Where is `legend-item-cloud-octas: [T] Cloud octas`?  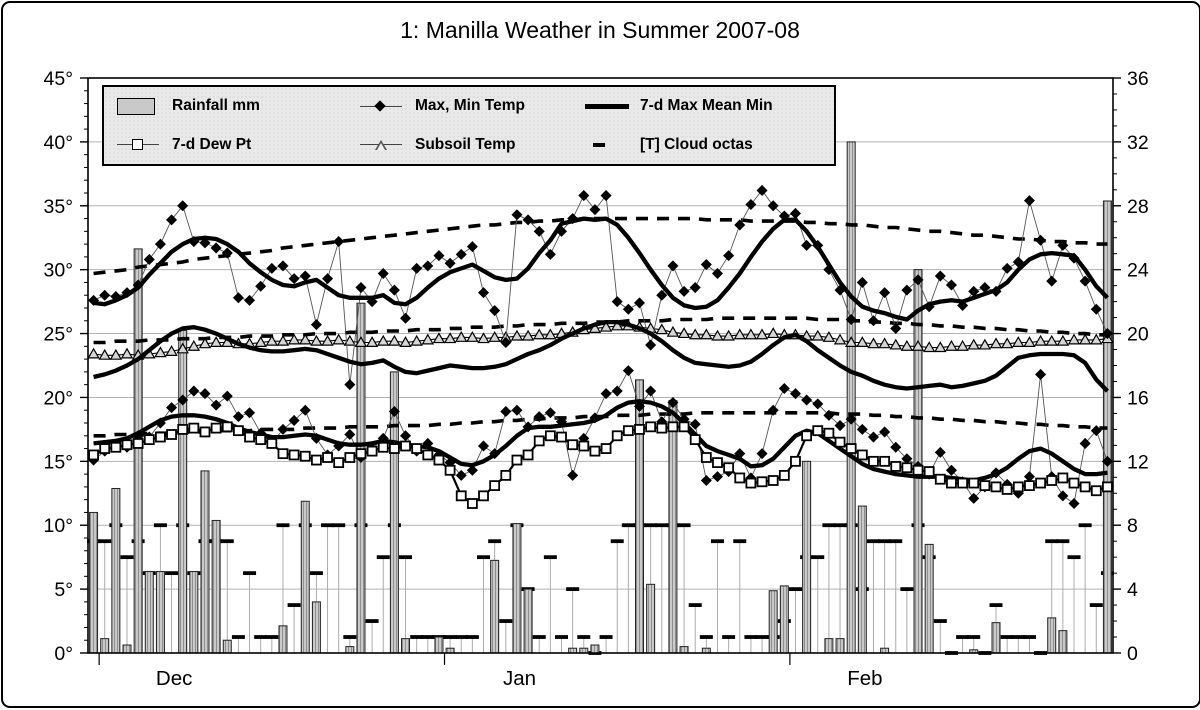 legend-item-cloud-octas: [T] Cloud octas is located at coordinates (710, 145).